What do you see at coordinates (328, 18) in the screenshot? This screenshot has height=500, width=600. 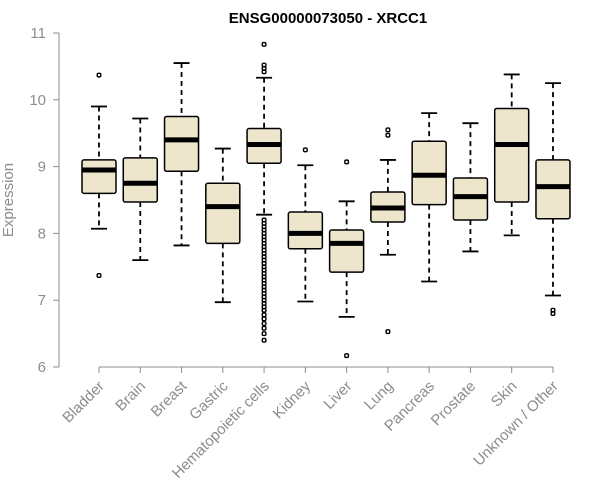 I see `chart-title: ENSG00000073050 - XRCC1` at bounding box center [328, 18].